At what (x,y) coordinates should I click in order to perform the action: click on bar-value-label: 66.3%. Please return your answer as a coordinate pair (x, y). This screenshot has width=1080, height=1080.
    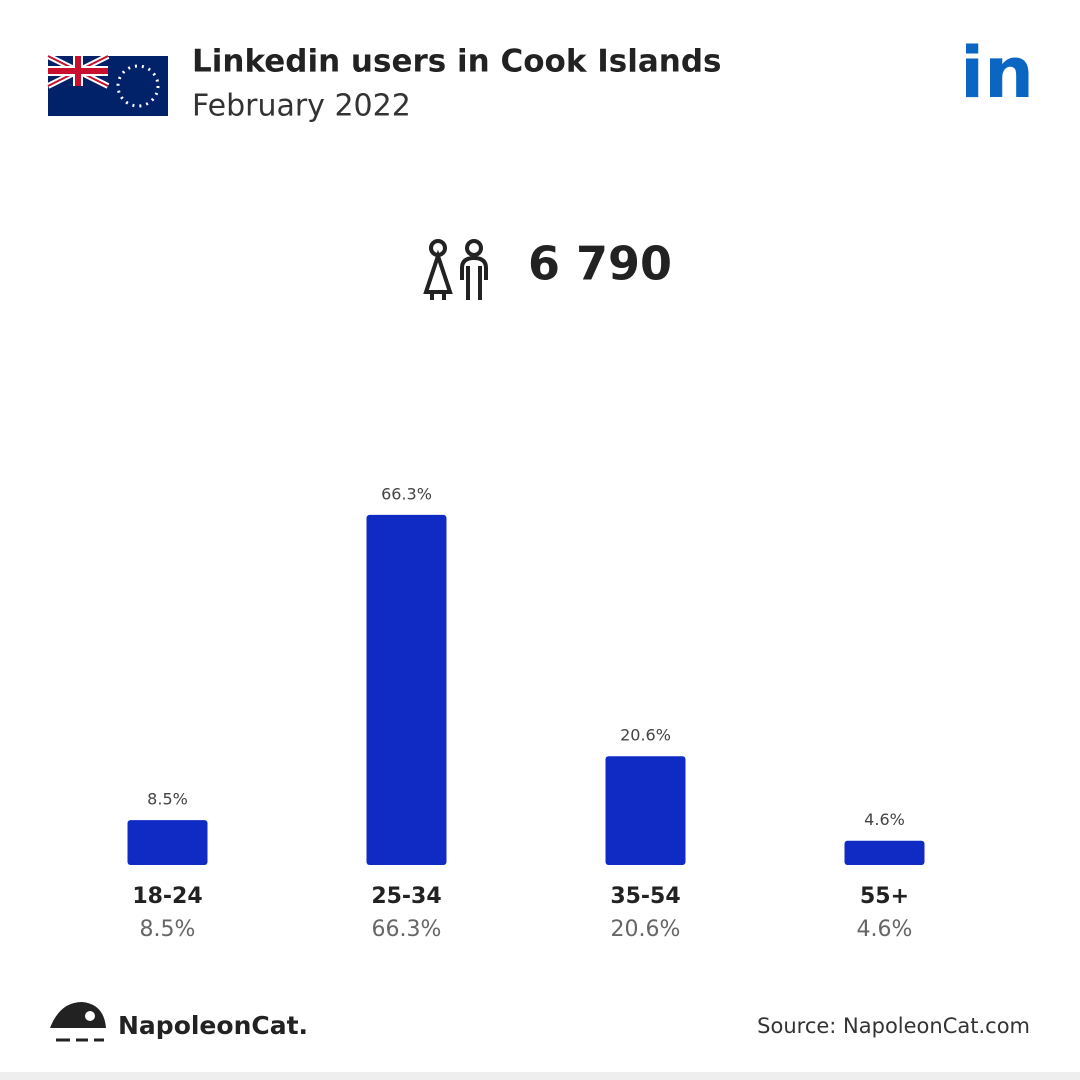
    Looking at the image, I should click on (406, 493).